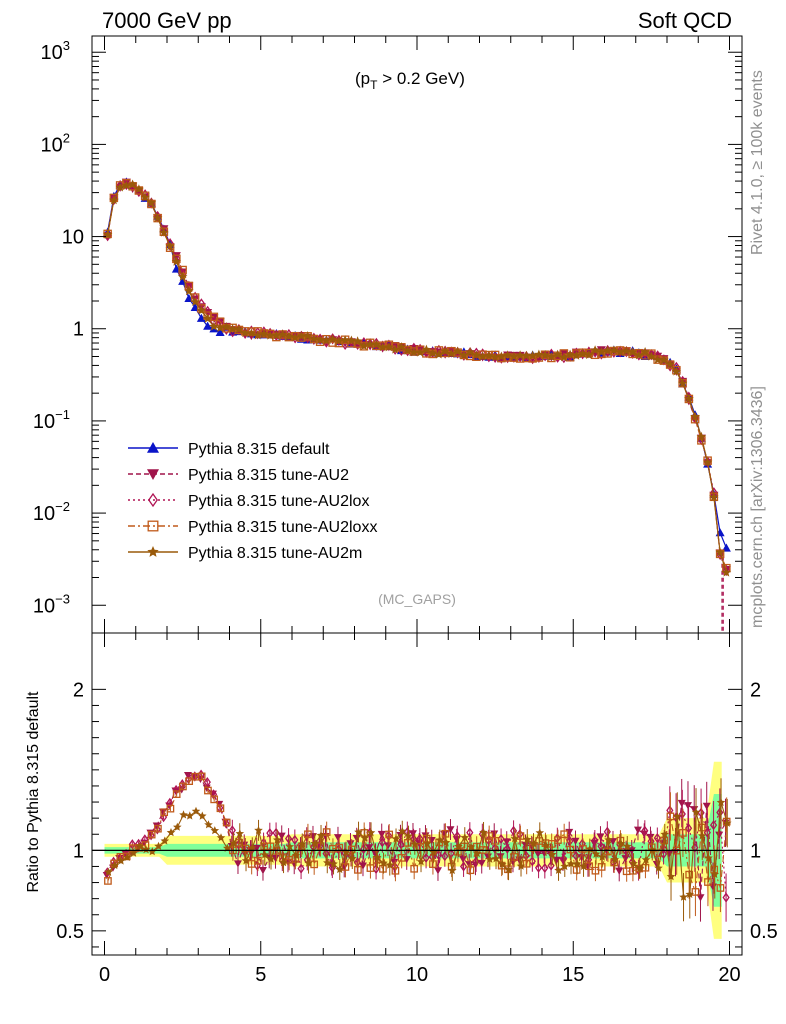  What do you see at coordinates (73, 238) in the screenshot?
I see `y-tick-label: 10` at bounding box center [73, 238].